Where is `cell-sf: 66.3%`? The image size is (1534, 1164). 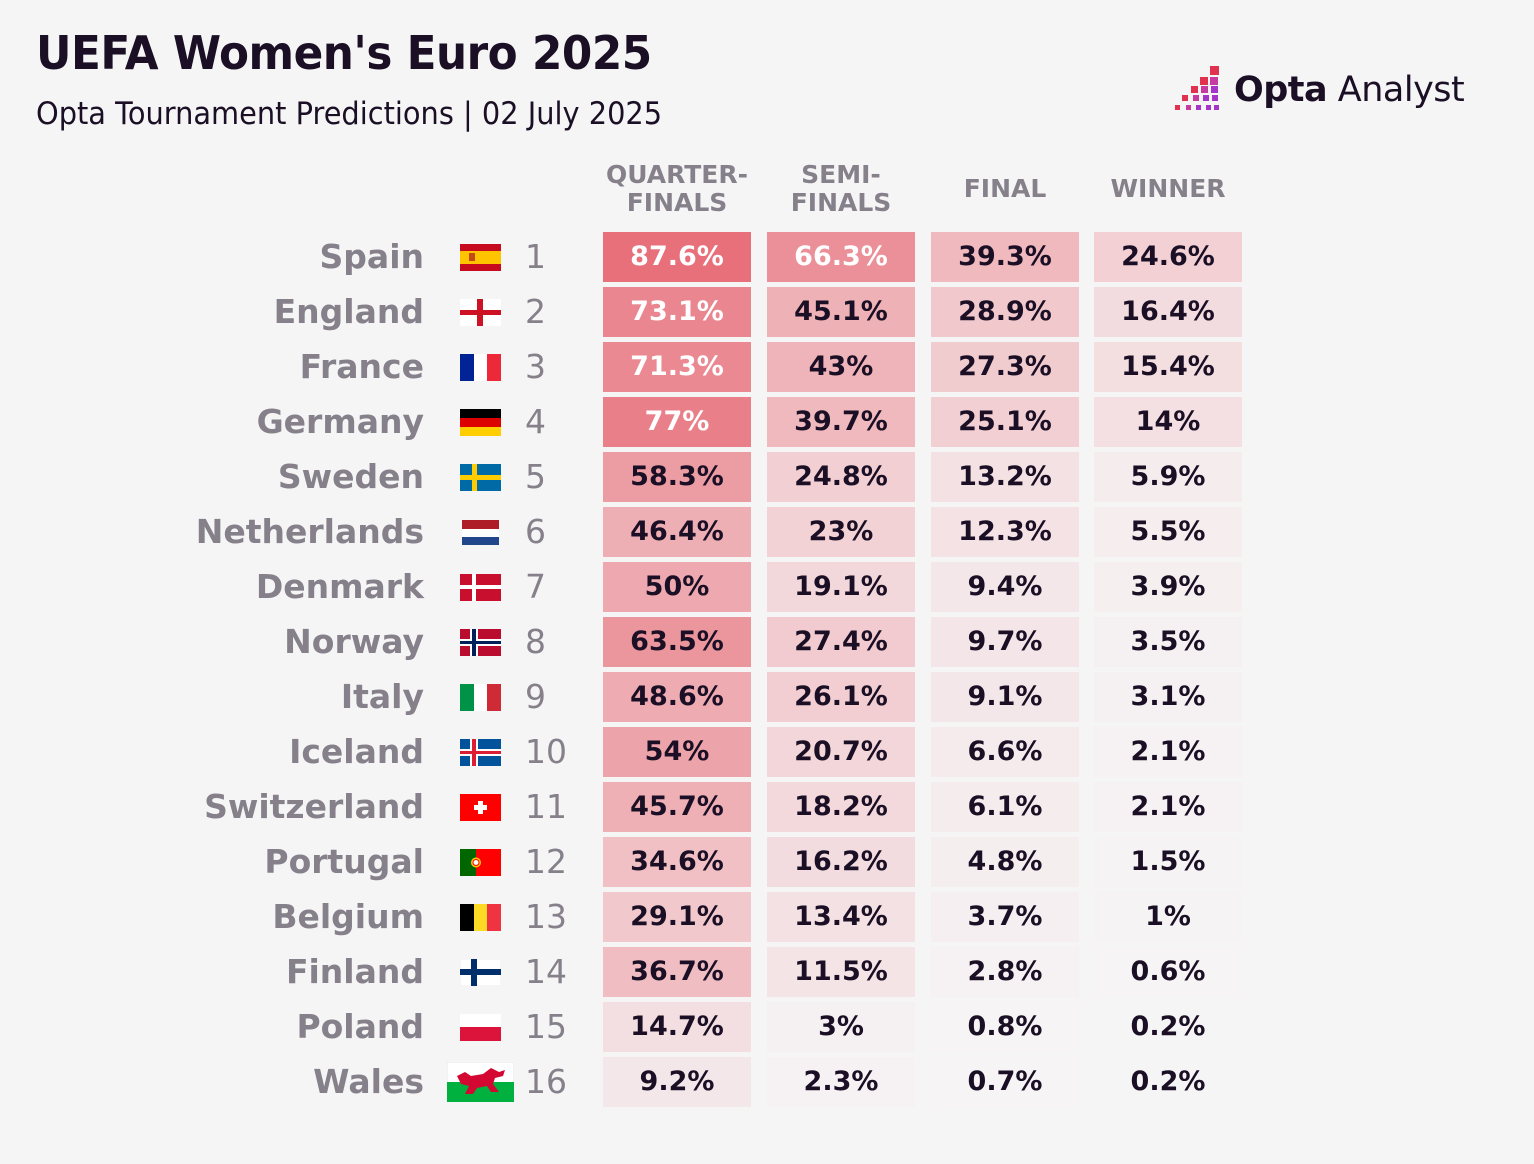
cell-sf: 66.3% is located at coordinates (841, 257).